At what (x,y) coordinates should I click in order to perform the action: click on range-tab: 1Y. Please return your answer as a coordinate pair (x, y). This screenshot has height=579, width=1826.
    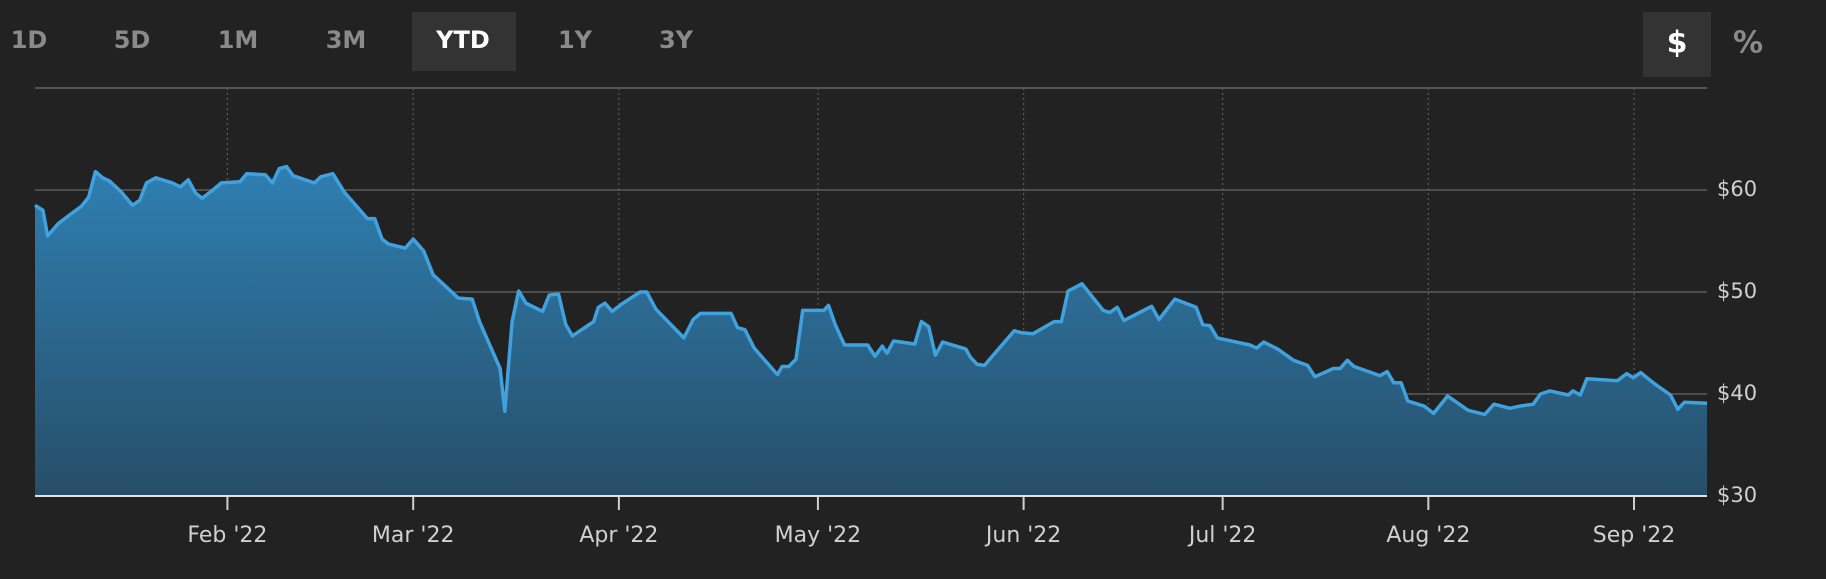
    Looking at the image, I should click on (575, 40).